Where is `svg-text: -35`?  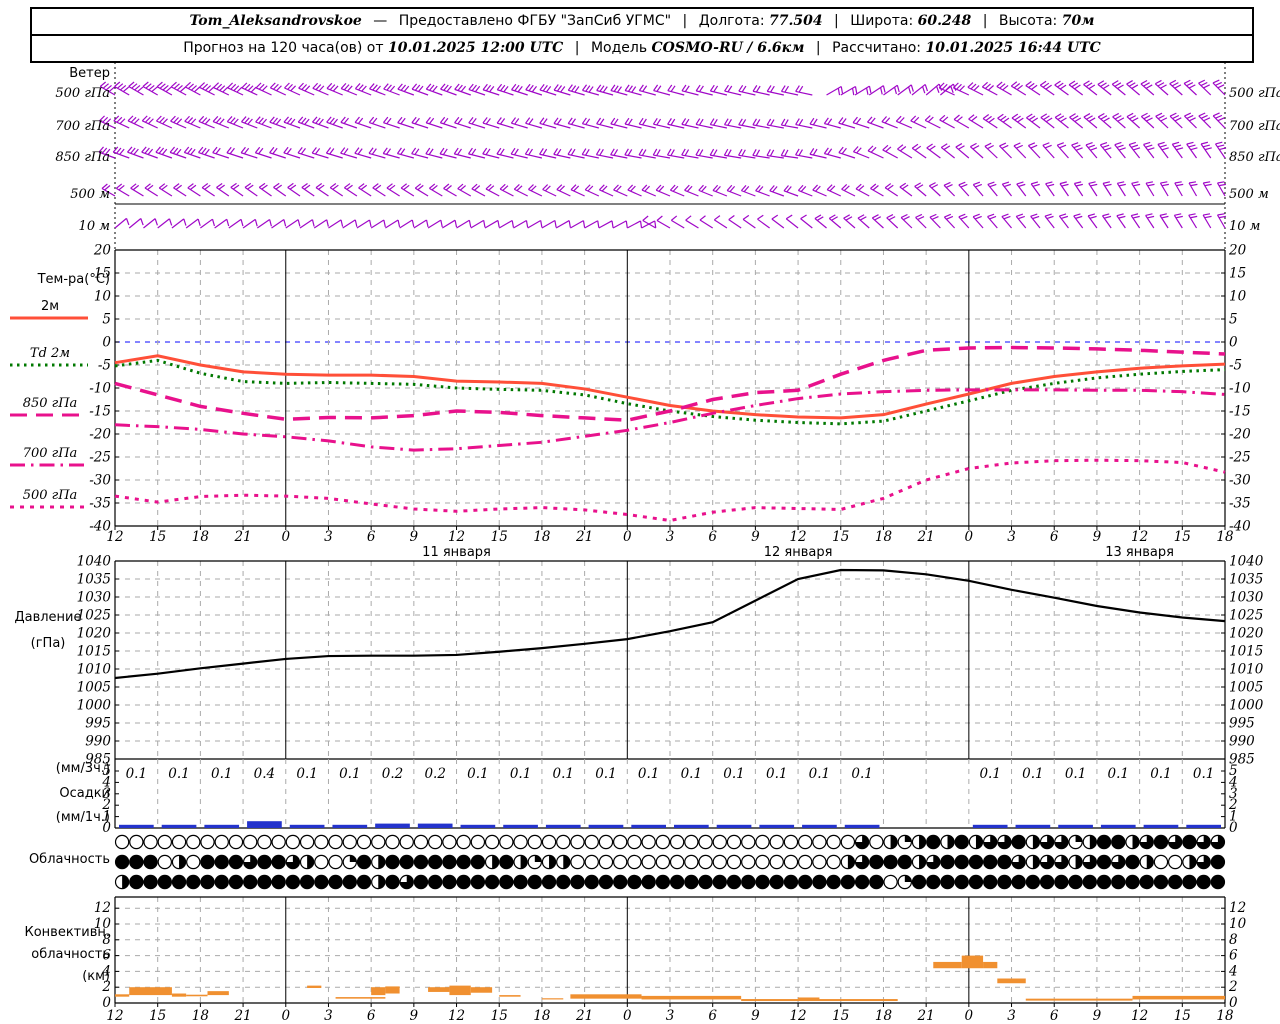 svg-text: -35 is located at coordinates (100, 504).